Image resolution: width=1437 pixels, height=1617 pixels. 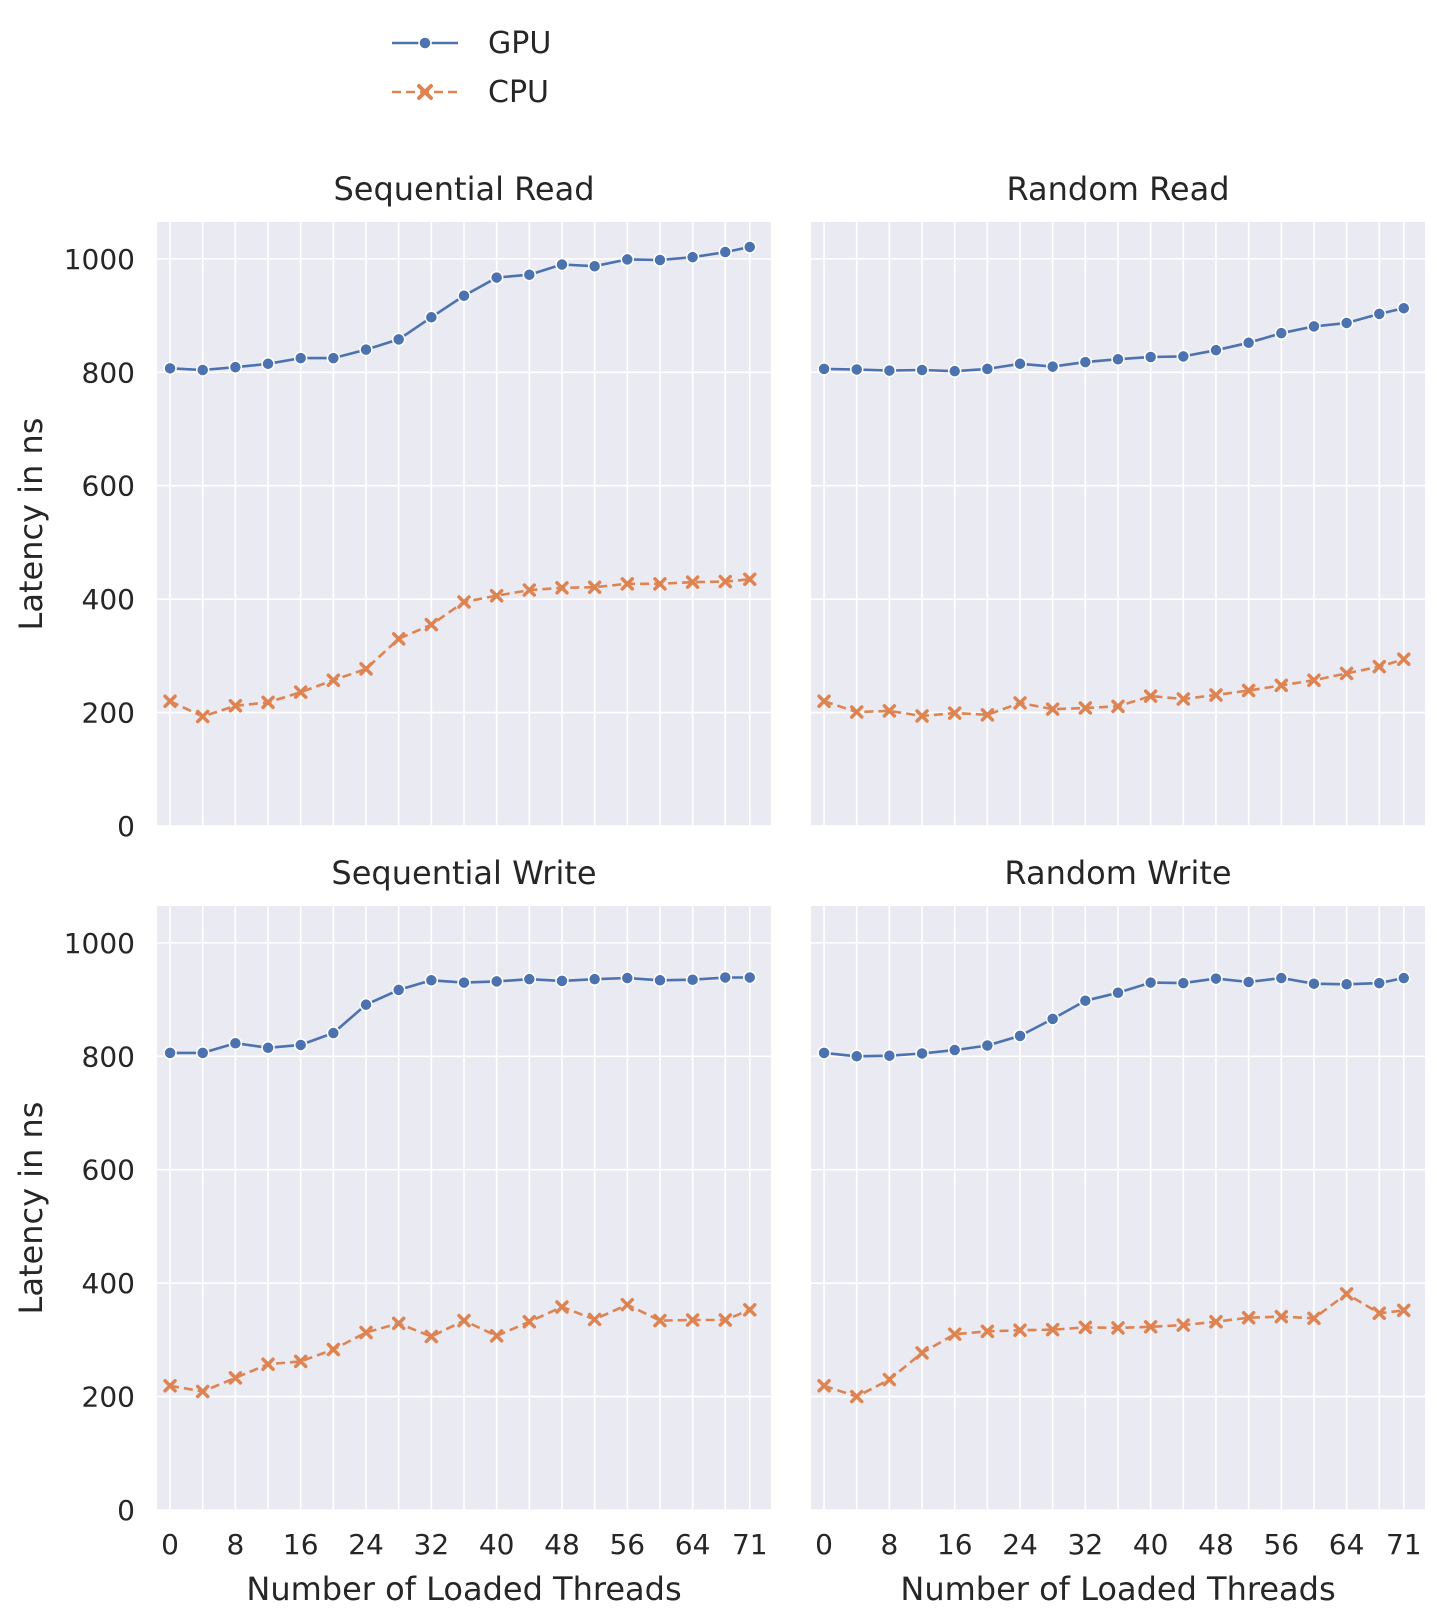 I want to click on x-axis-label: Number of Loaded Threads, so click(x=1117, y=1589).